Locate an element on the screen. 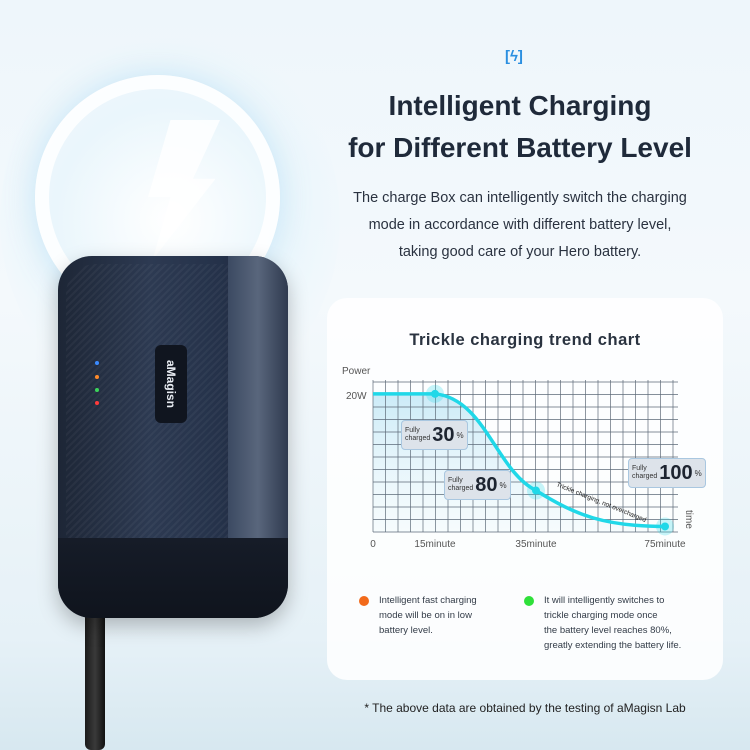 The image size is (750, 750). callout-fully-charged-30: Fully charged 30% is located at coordinates (434, 435).